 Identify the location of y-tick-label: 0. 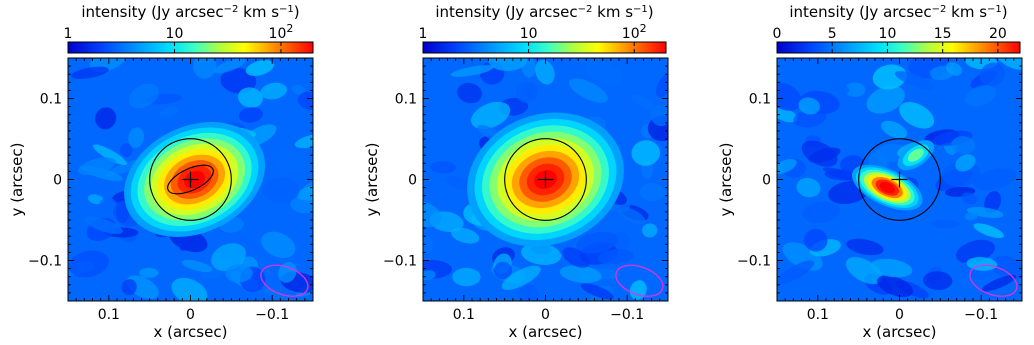
(412, 181).